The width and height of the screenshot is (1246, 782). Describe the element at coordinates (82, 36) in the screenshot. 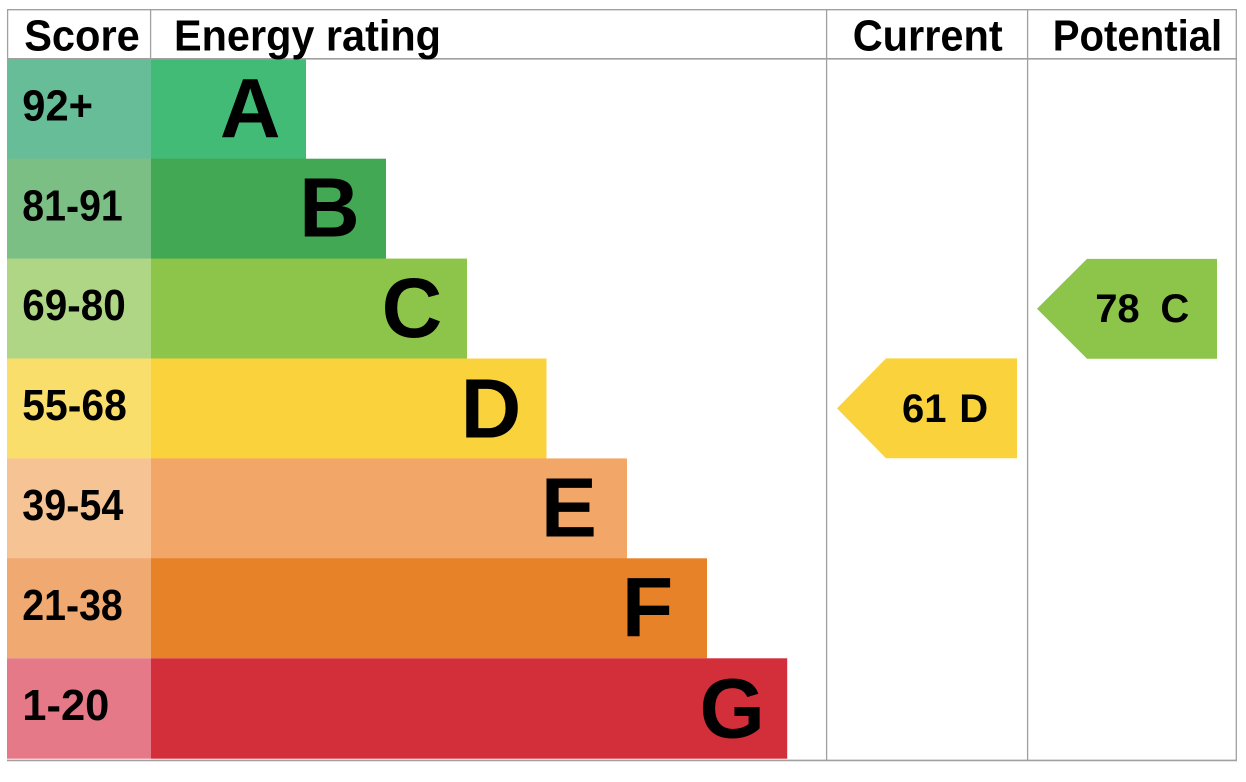

I see `svg-text: Score` at that location.